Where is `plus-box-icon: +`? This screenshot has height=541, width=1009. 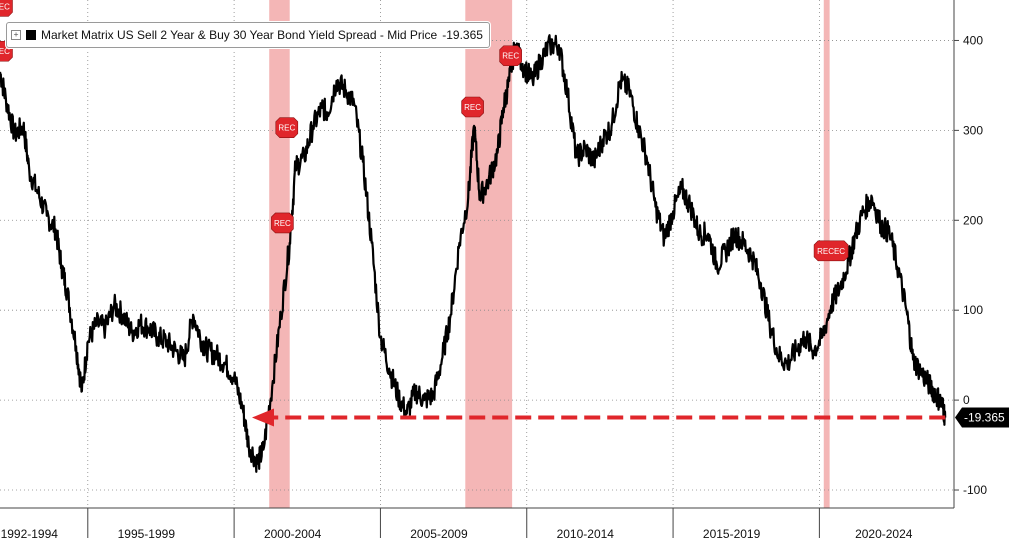
plus-box-icon: + is located at coordinates (16, 35).